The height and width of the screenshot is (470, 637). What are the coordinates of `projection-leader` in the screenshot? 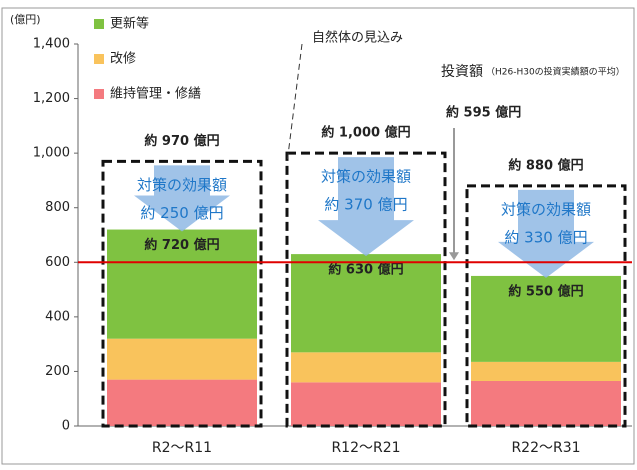 It's located at (294, 103).